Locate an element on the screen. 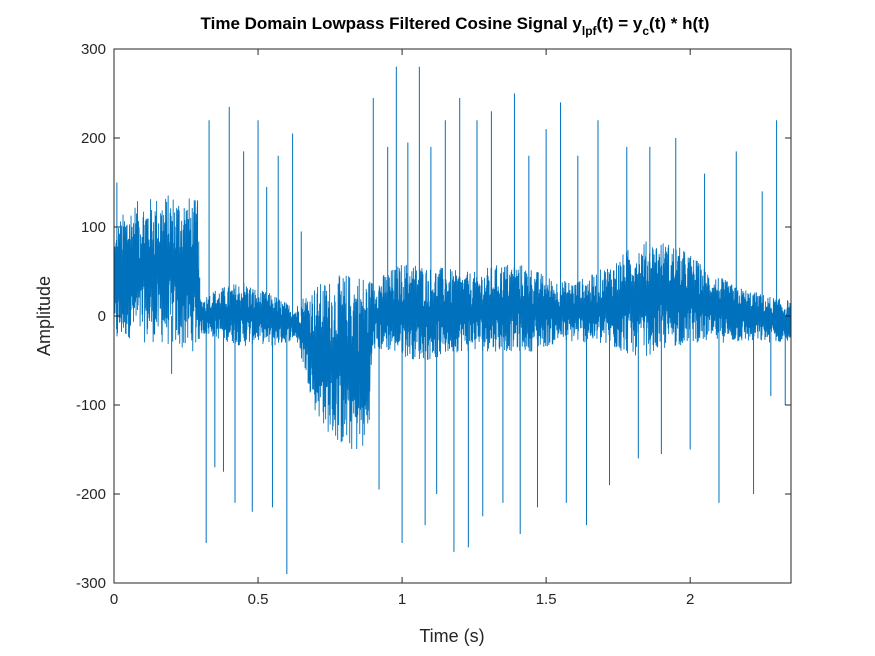 This screenshot has width=875, height=656. chart-title-mid: (t) = y is located at coordinates (620, 23).